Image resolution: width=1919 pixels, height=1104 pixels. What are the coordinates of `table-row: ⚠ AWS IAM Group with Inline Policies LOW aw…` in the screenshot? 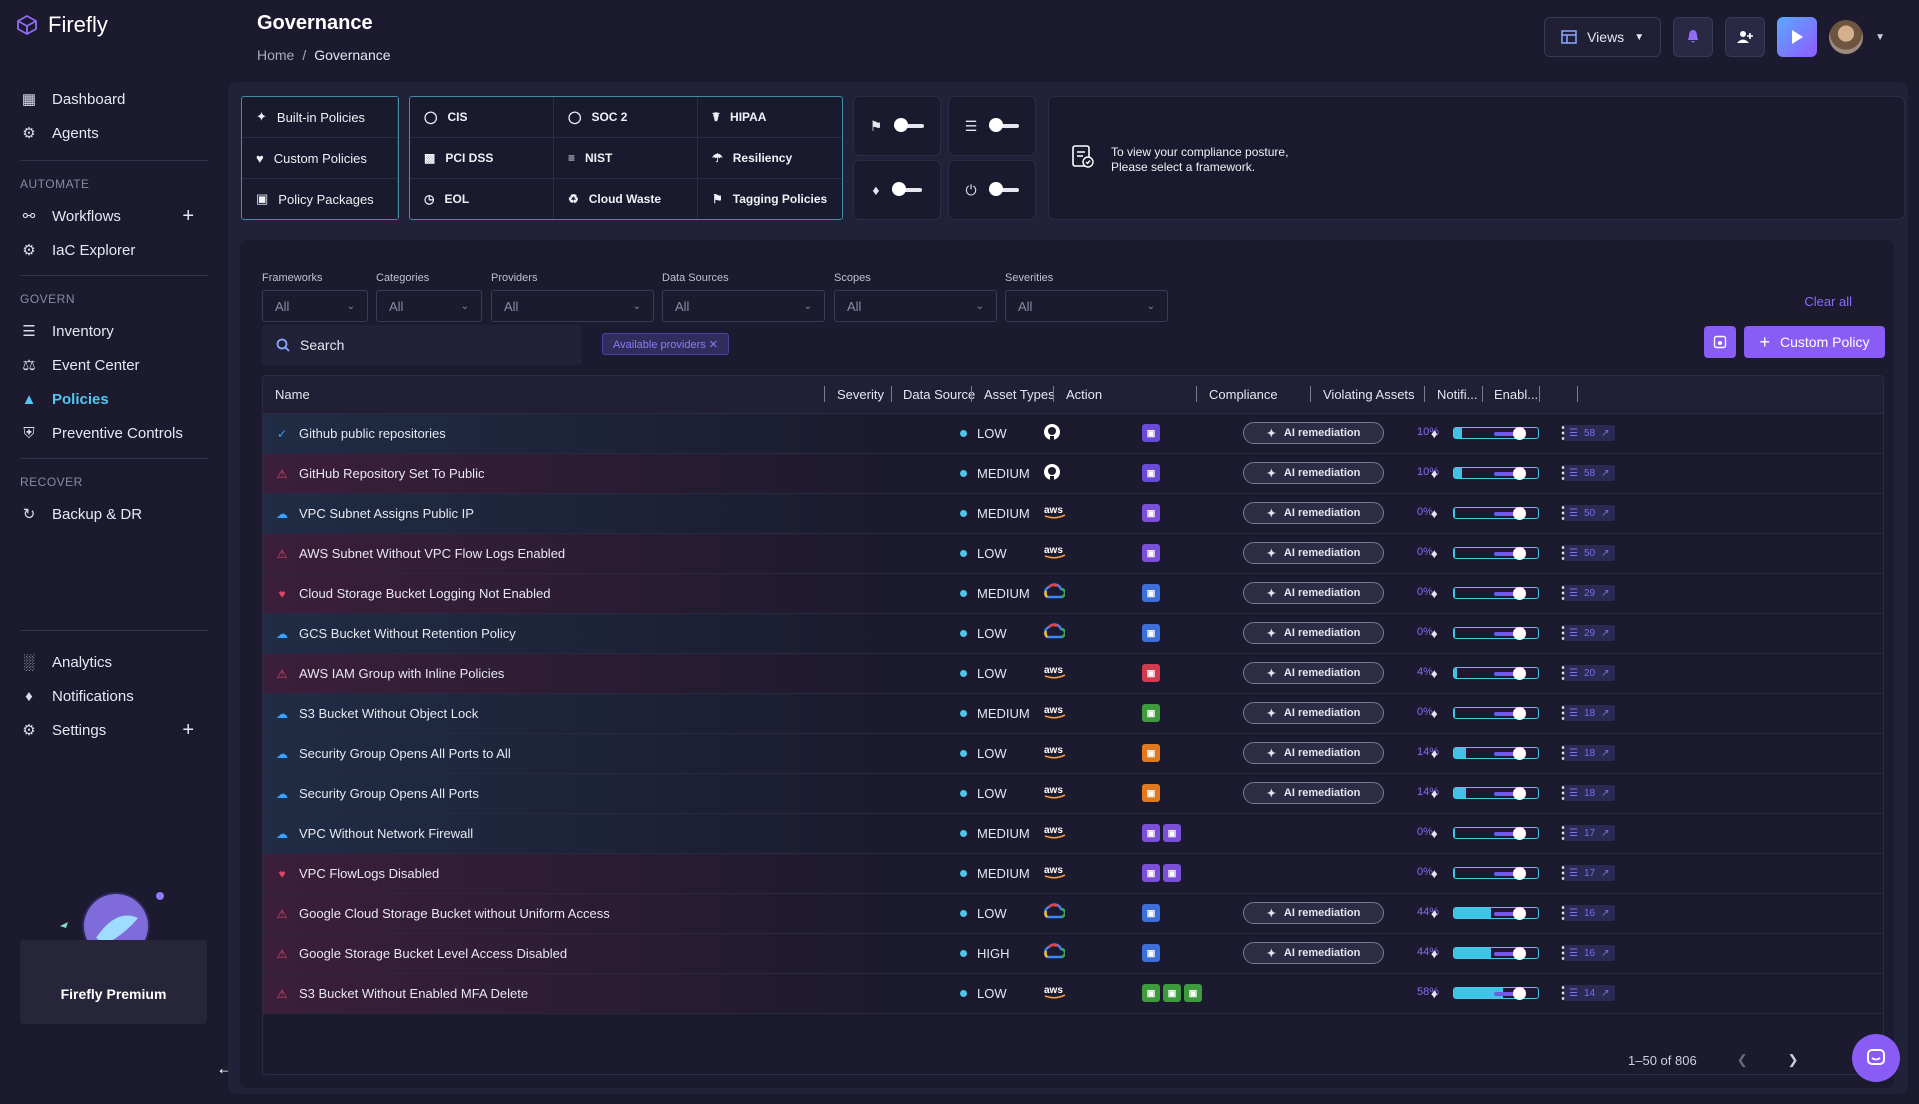 It's located at (1073, 674).